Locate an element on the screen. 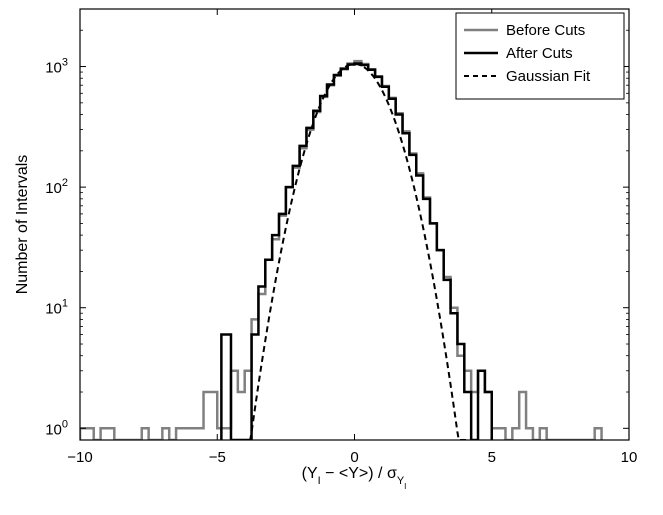 The height and width of the screenshot is (515, 663). x-tick-label: 10 is located at coordinates (629, 457).